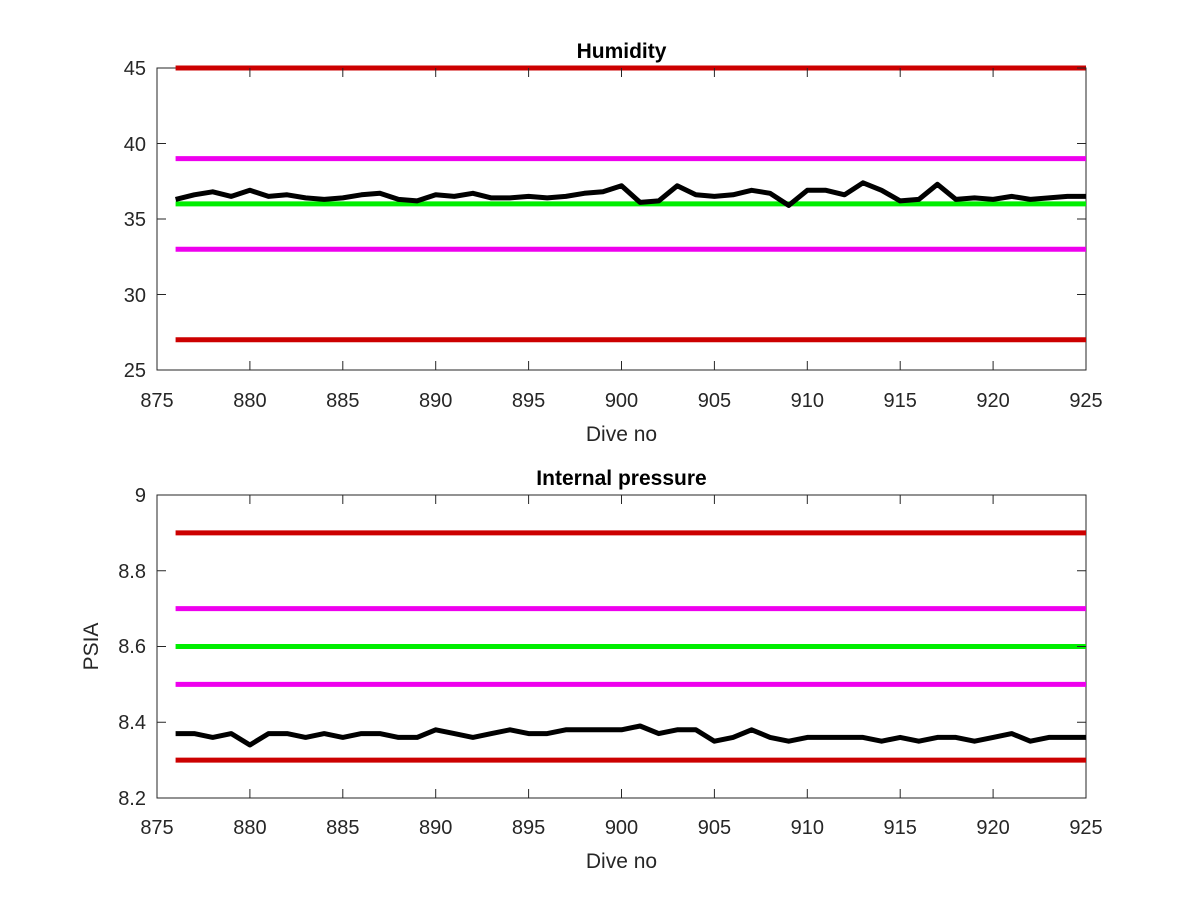 This screenshot has width=1200, height=900. What do you see at coordinates (621, 861) in the screenshot?
I see `pressure-x-axis-label: Dive no` at bounding box center [621, 861].